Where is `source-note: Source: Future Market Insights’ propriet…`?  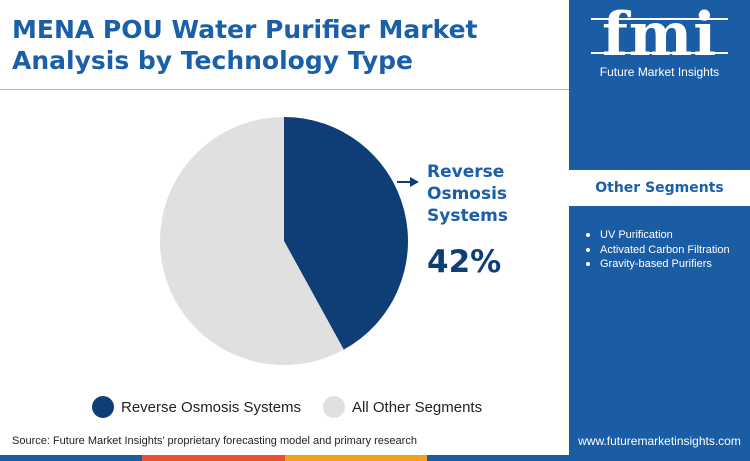
source-note: Source: Future Market Insights’ propriet… is located at coordinates (214, 441).